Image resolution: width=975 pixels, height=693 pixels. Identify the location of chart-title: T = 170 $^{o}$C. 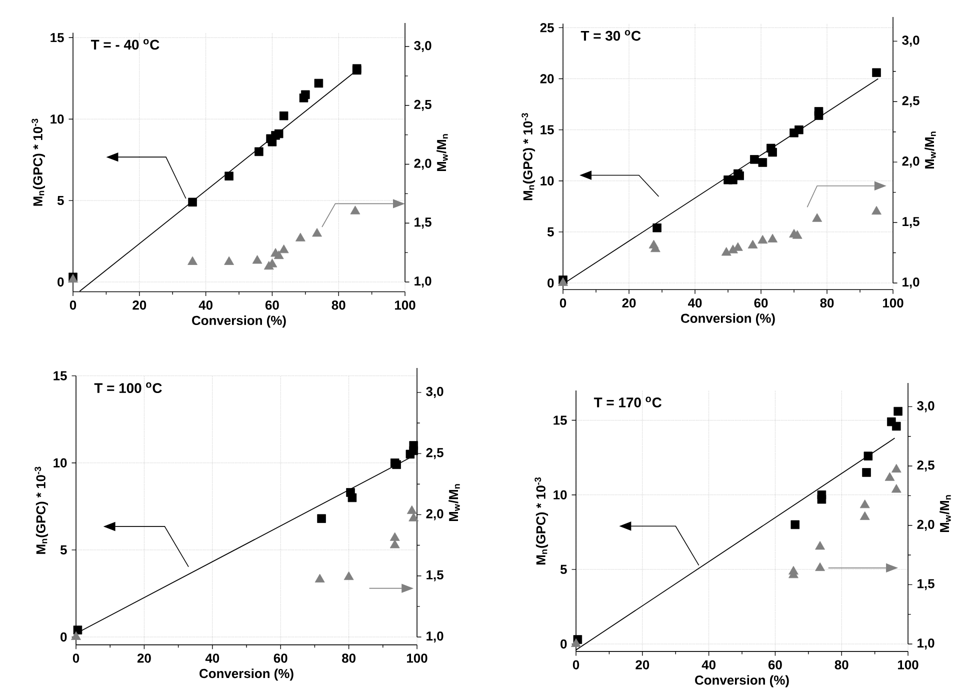
(628, 402).